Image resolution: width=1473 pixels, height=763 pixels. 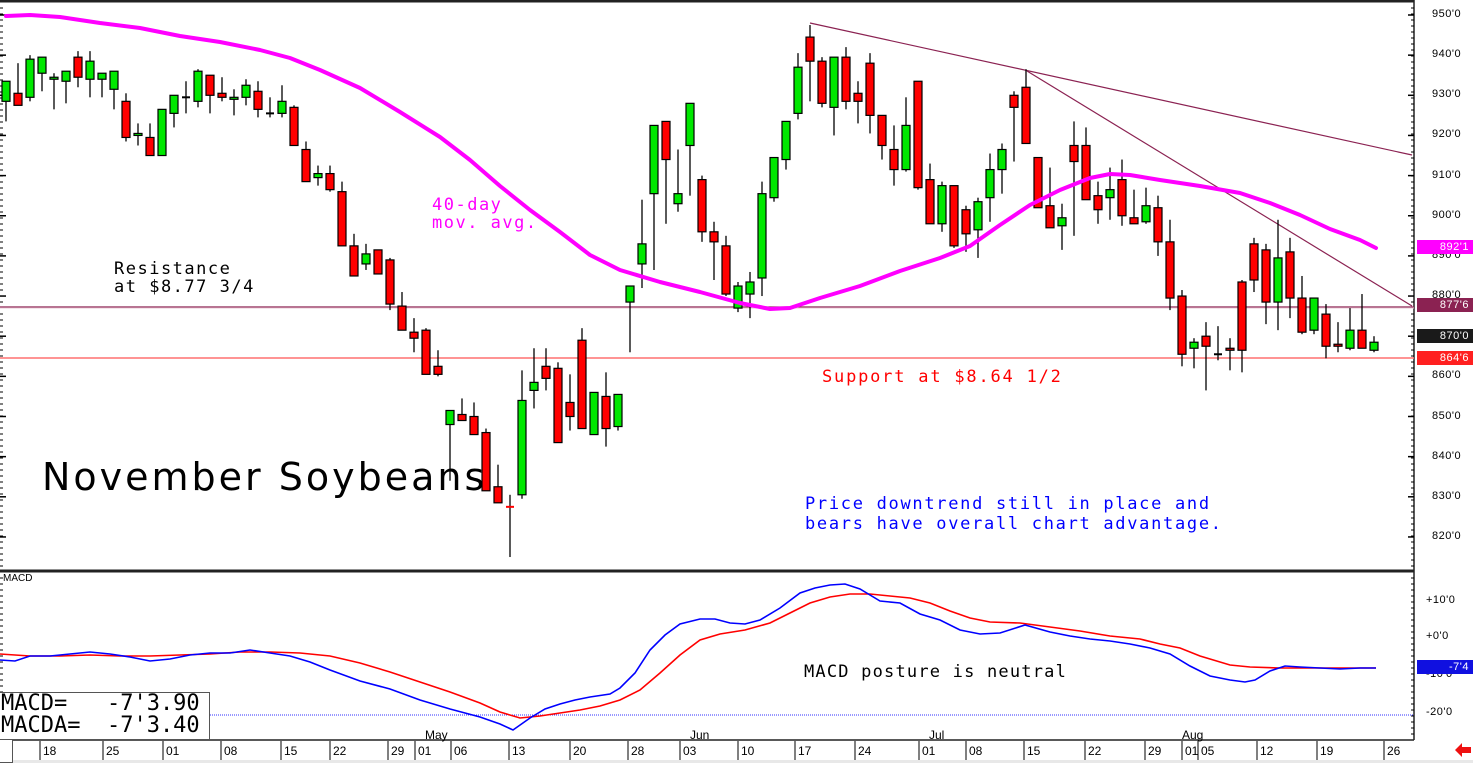 What do you see at coordinates (1394, 751) in the screenshot?
I see `date-axis-tick: 26` at bounding box center [1394, 751].